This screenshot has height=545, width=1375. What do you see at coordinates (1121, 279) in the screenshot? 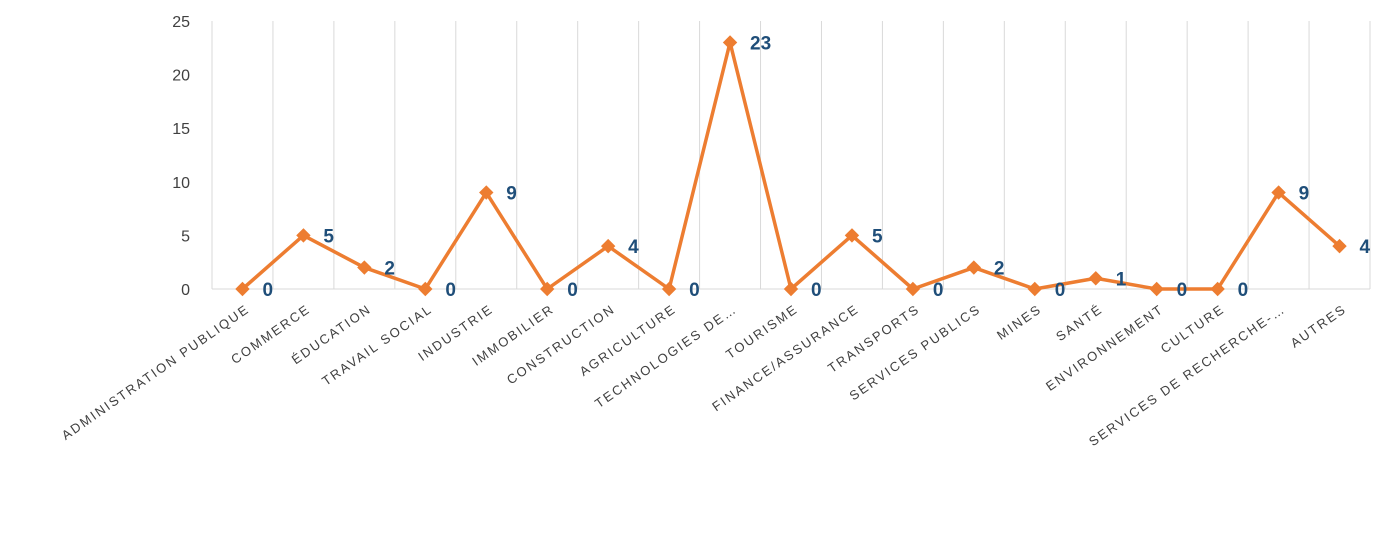
I see `data-label: 1` at bounding box center [1121, 279].